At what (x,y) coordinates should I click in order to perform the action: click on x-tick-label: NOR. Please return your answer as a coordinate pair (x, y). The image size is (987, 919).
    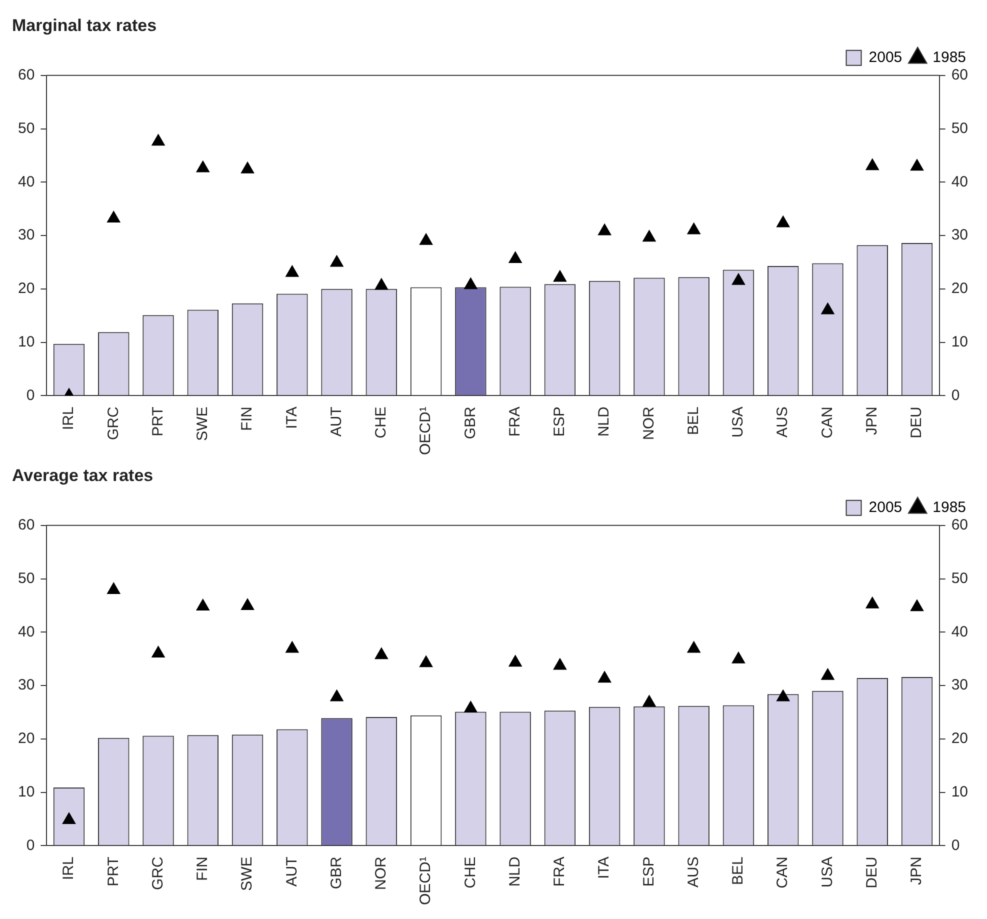
    Looking at the image, I should click on (381, 873).